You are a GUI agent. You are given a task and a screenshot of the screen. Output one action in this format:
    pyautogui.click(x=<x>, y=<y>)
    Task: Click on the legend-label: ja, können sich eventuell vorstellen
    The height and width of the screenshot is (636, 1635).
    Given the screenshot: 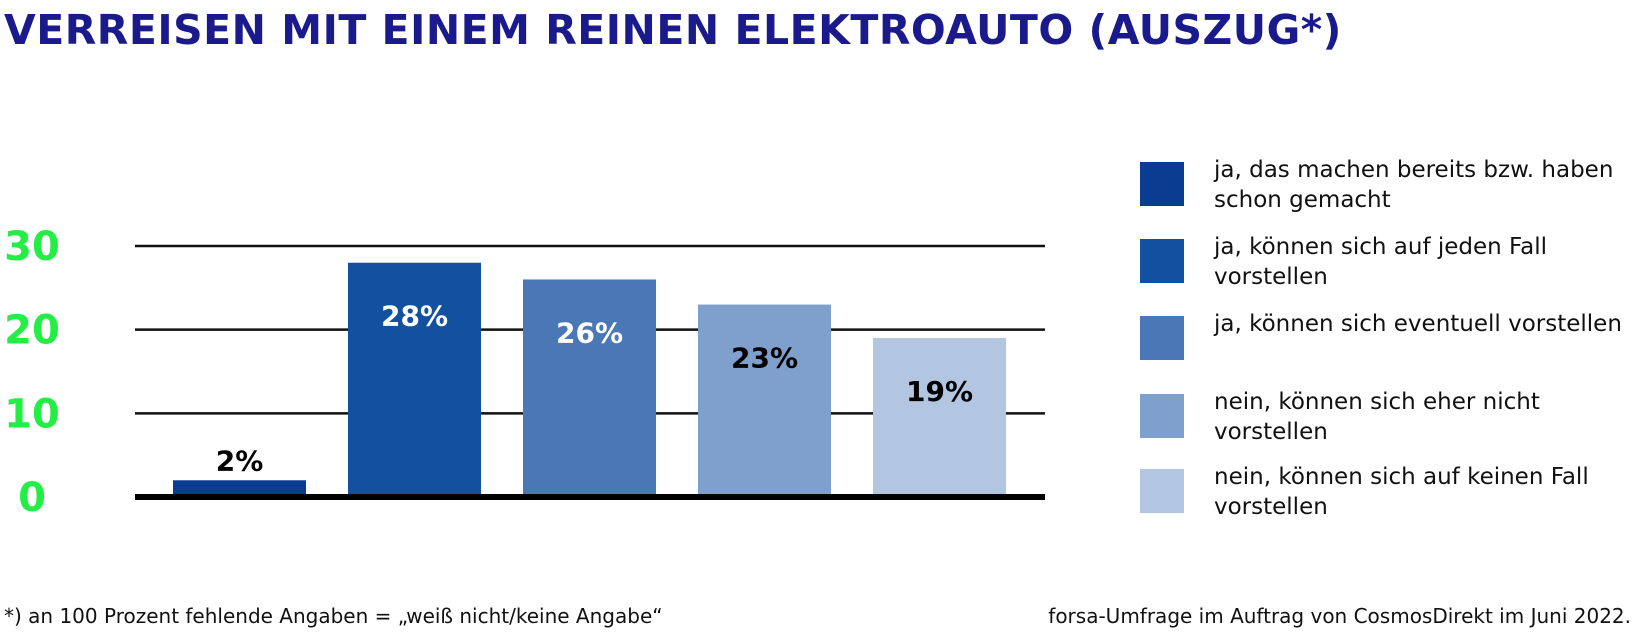 What is the action you would take?
    pyautogui.click(x=1418, y=324)
    